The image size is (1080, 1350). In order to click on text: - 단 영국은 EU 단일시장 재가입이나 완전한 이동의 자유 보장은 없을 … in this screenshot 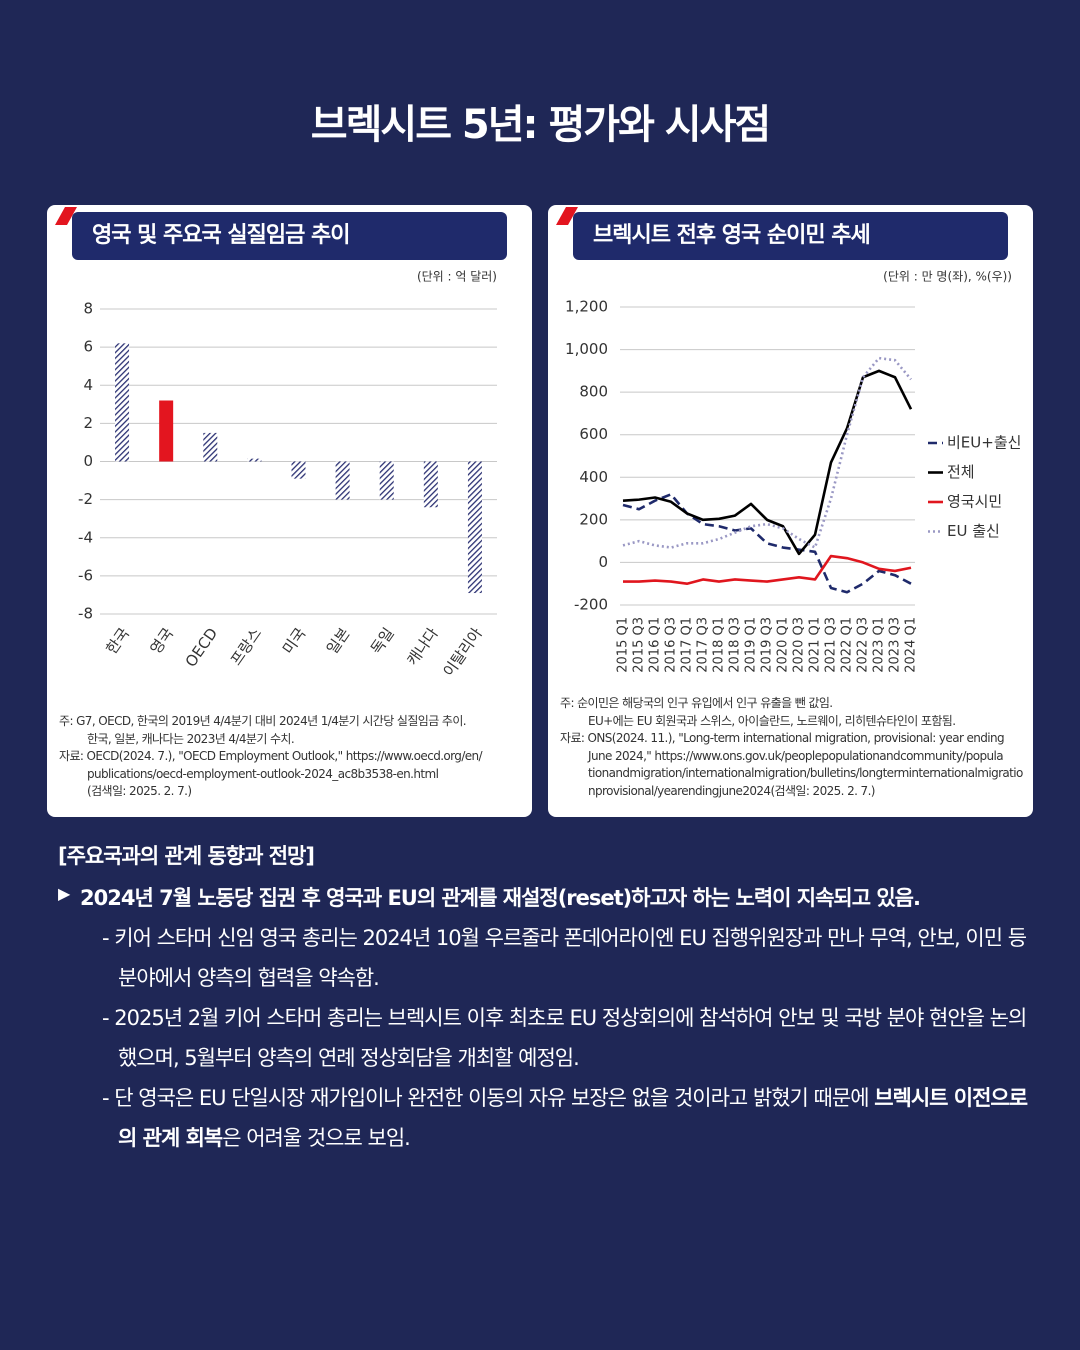, I will do `click(488, 1098)`.